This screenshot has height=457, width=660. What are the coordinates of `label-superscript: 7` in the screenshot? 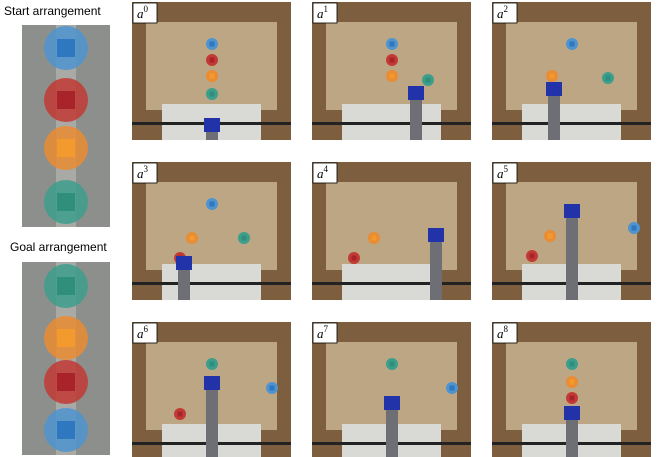 It's located at (326, 329).